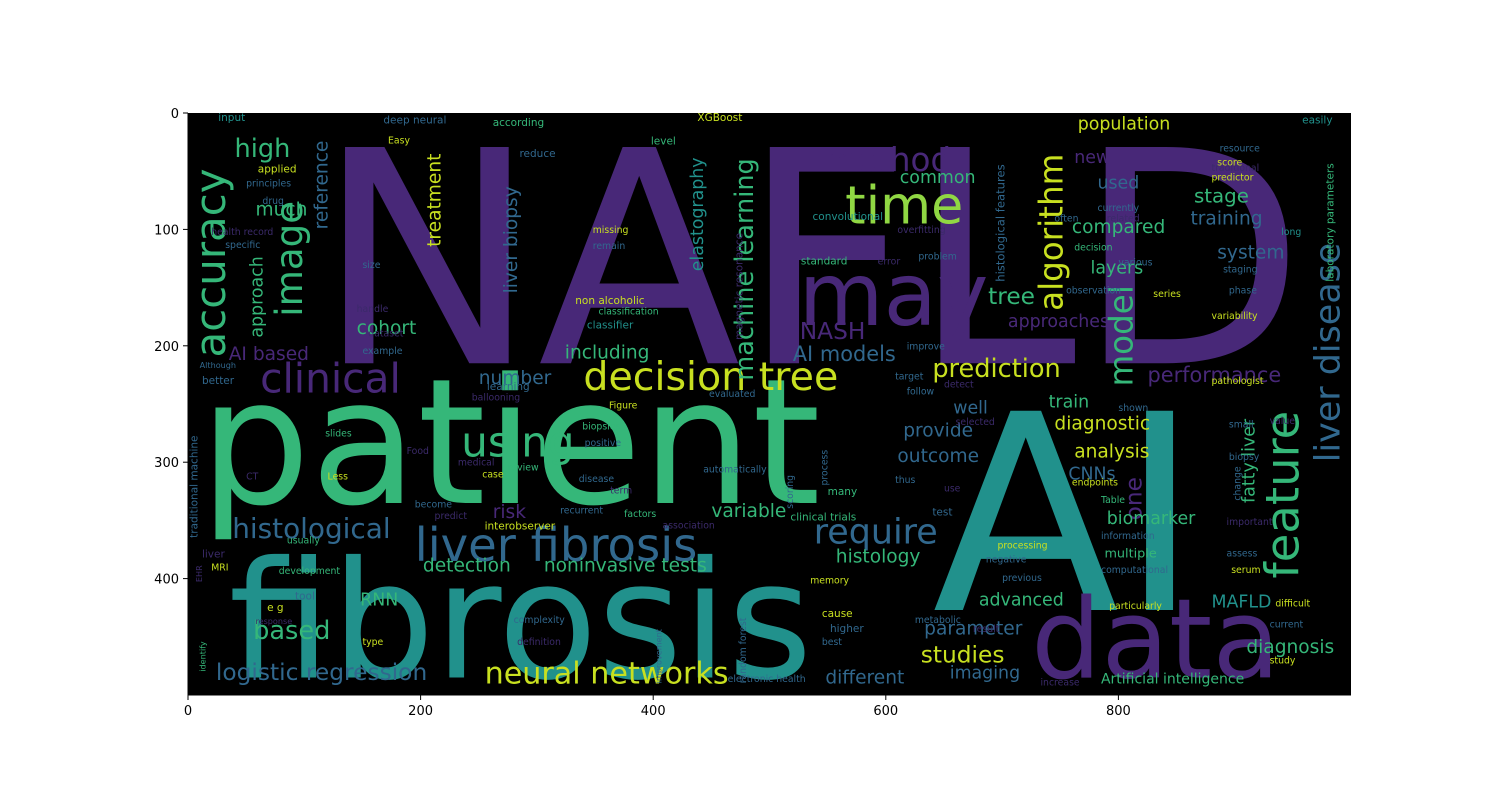  What do you see at coordinates (1095, 482) in the screenshot?
I see `word-140: endpoints` at bounding box center [1095, 482].